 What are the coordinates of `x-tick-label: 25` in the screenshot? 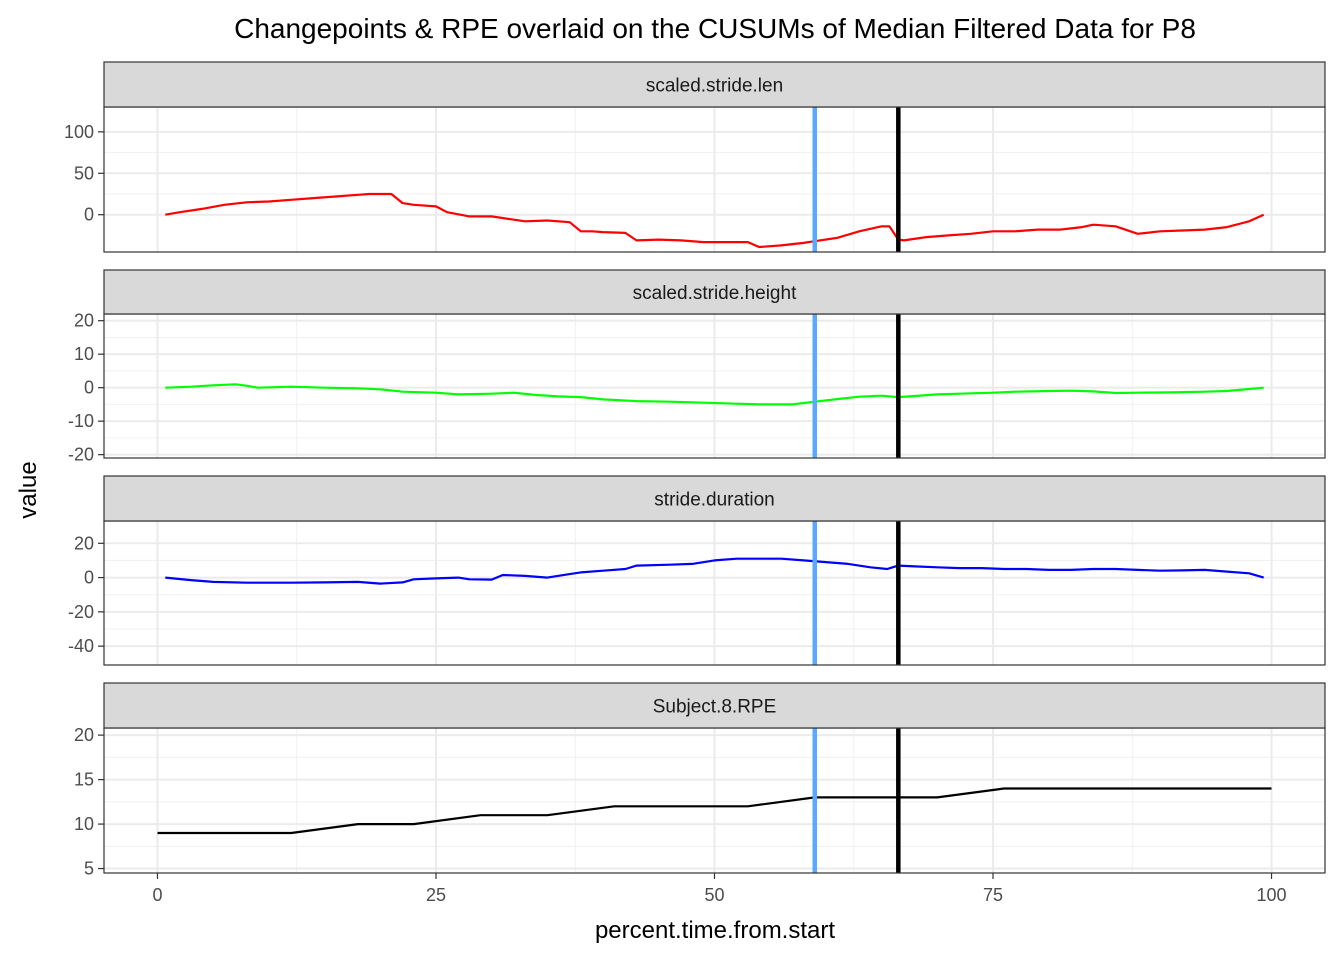 It's located at (436, 895).